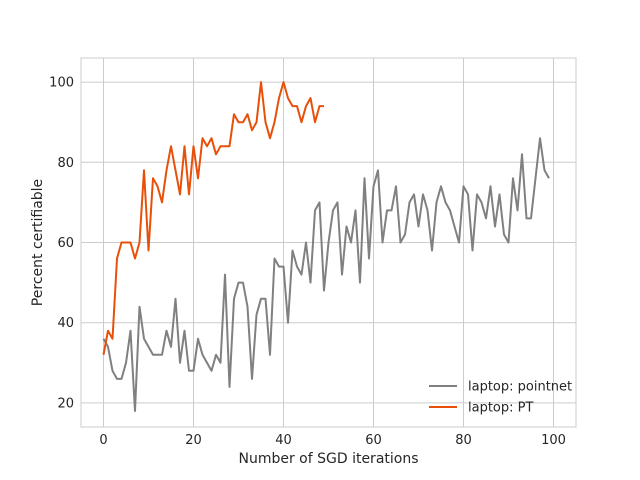 This screenshot has height=480, width=640. I want to click on x-tick-label: 100, so click(553, 440).